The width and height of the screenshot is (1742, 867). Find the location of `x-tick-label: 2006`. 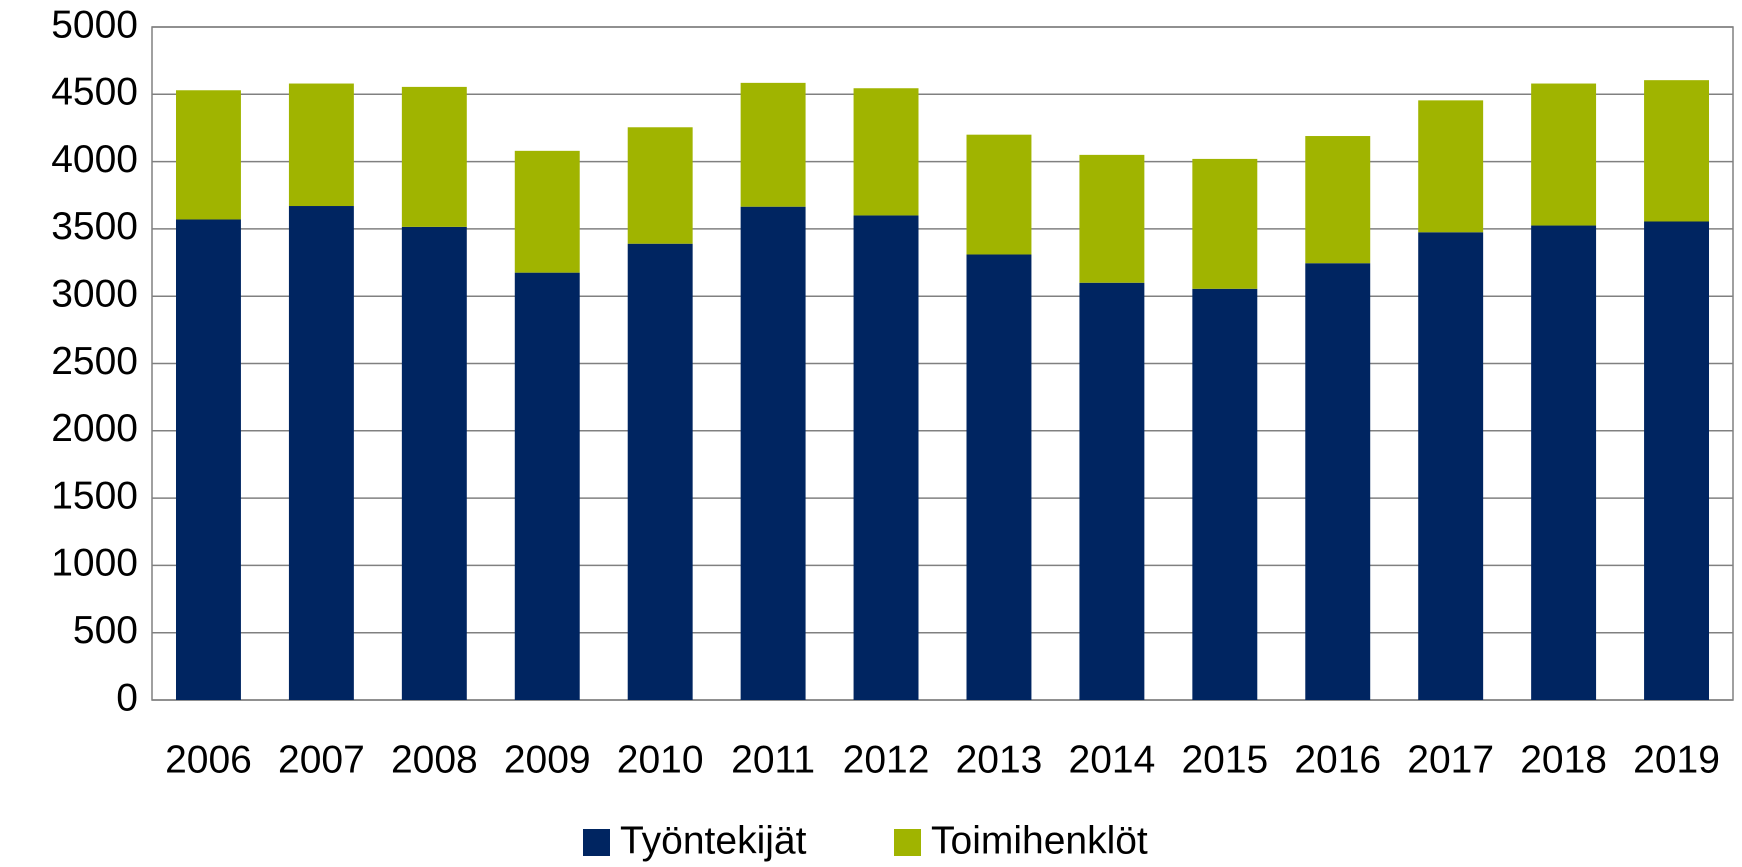

x-tick-label: 2006 is located at coordinates (208, 759).